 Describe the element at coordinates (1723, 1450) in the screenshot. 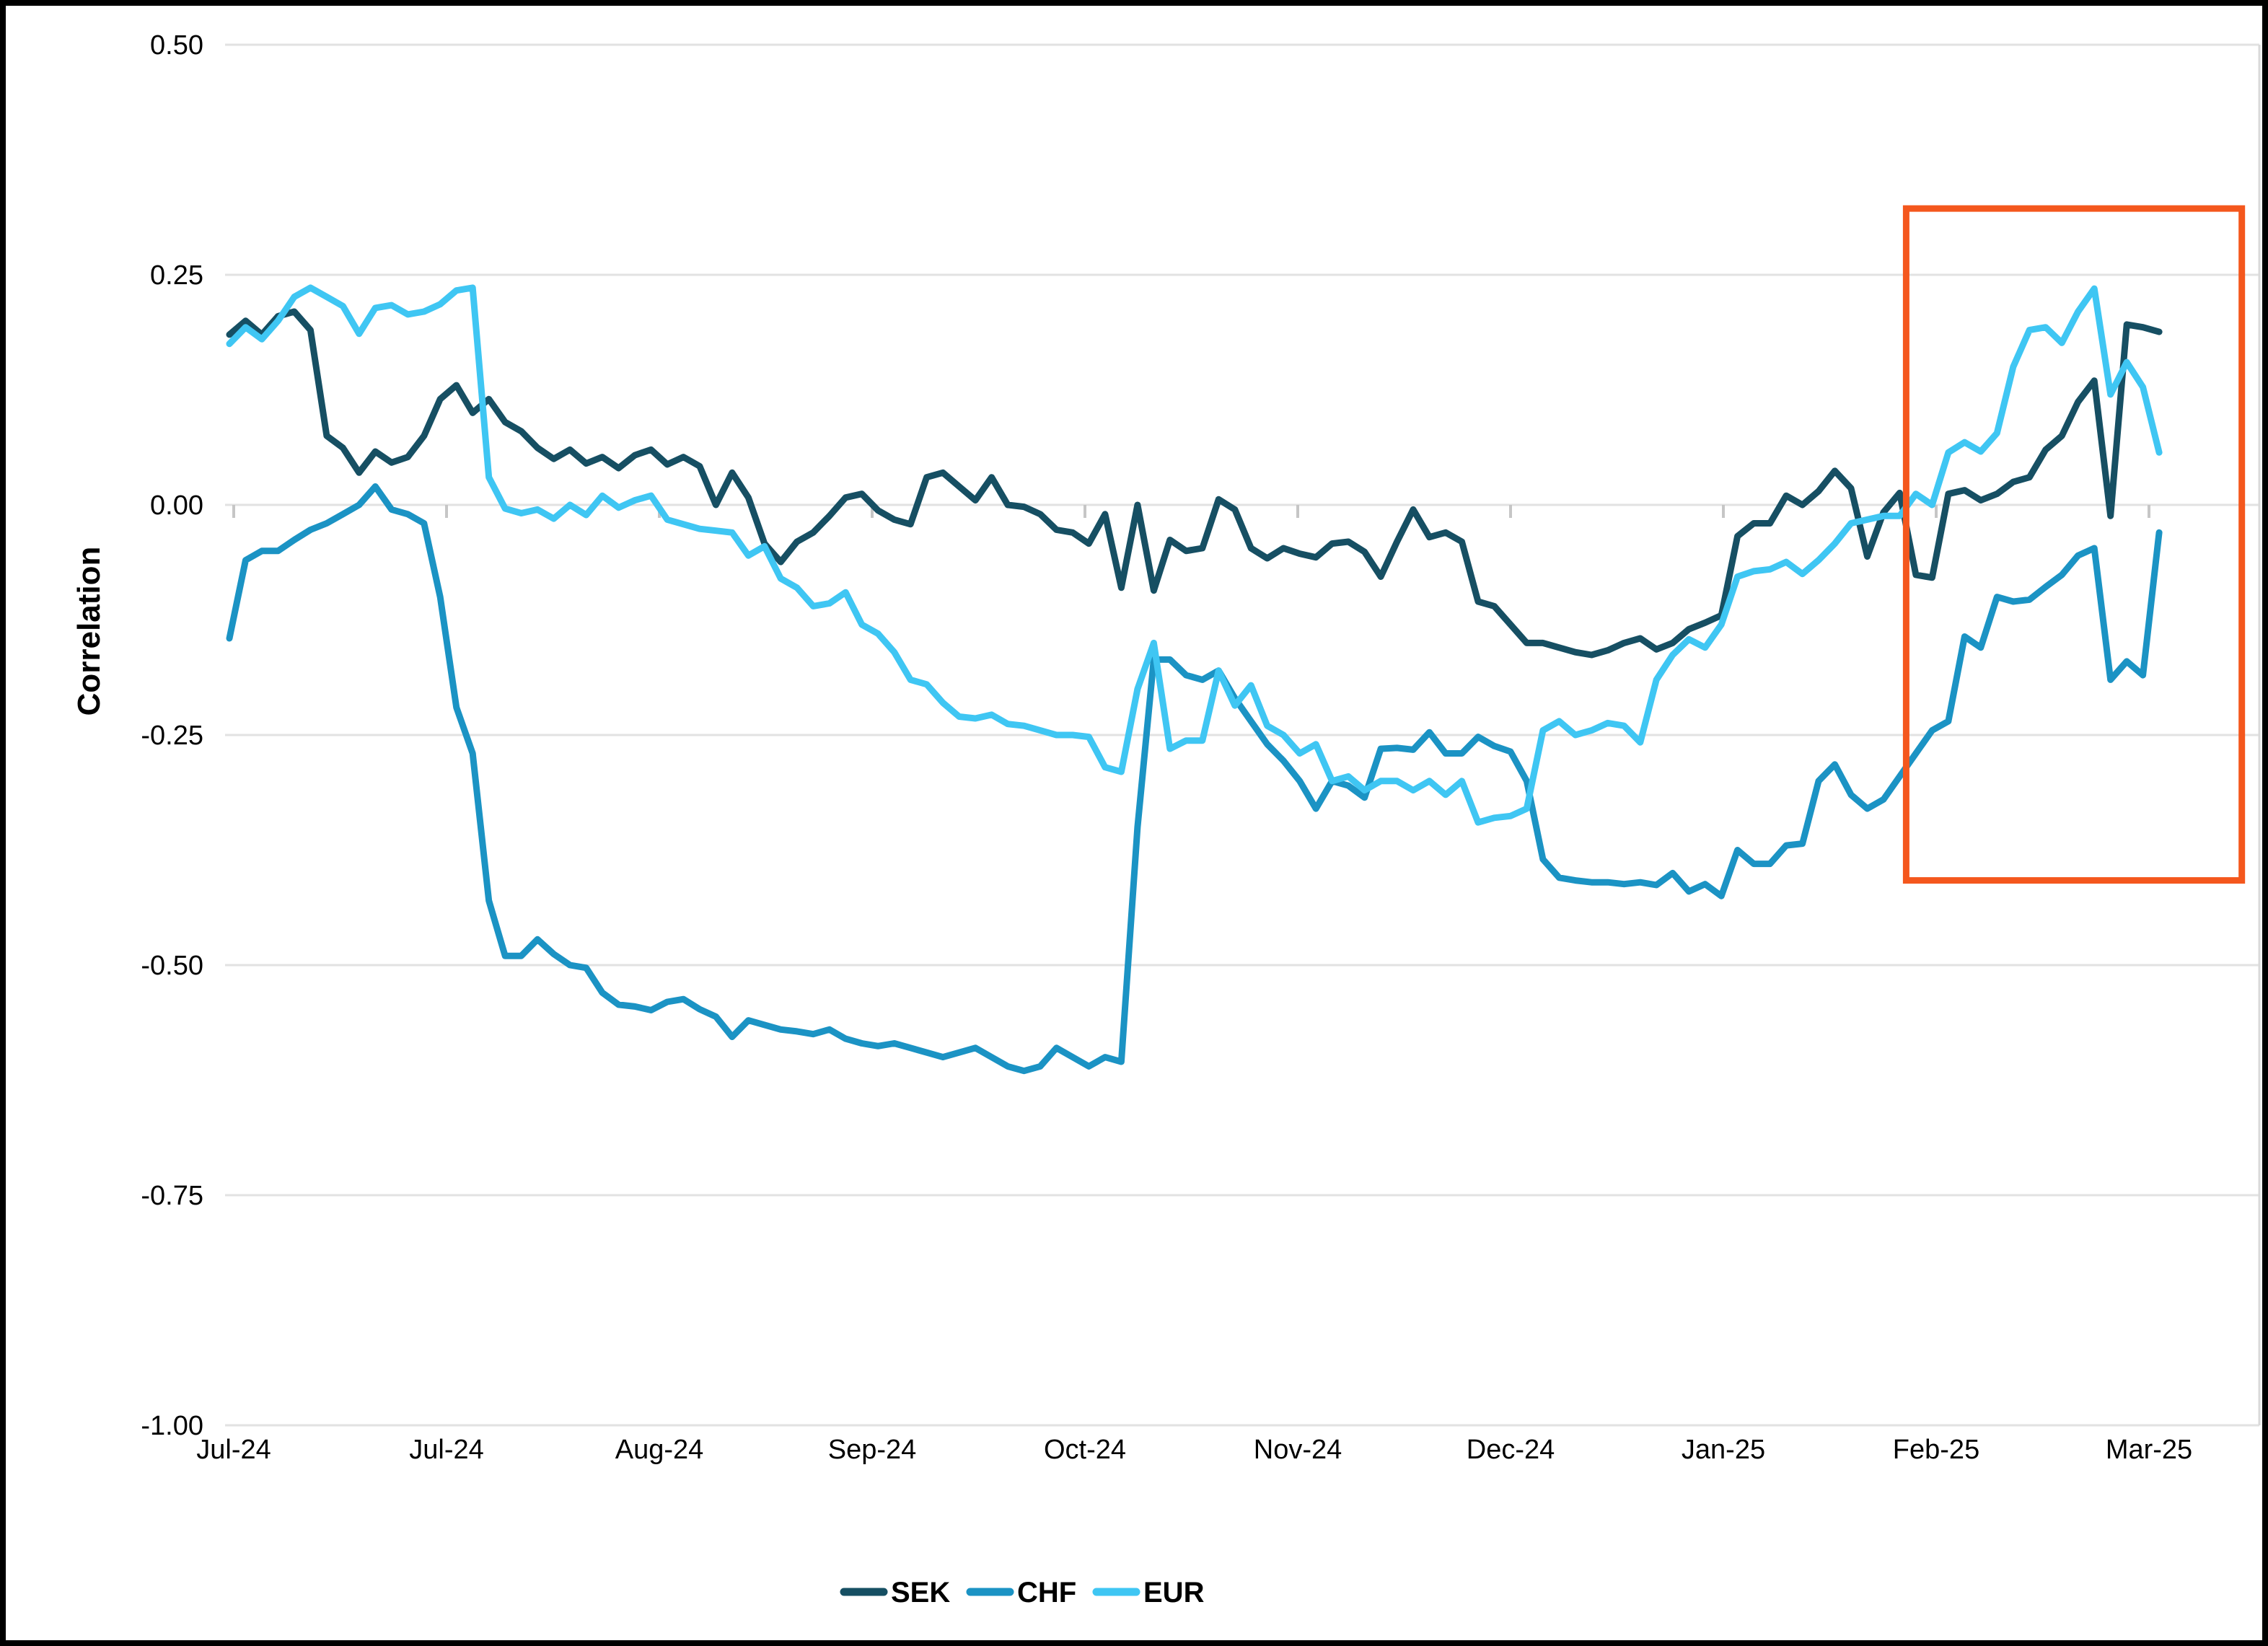

I see `x-tick-label: Jan-25` at that location.